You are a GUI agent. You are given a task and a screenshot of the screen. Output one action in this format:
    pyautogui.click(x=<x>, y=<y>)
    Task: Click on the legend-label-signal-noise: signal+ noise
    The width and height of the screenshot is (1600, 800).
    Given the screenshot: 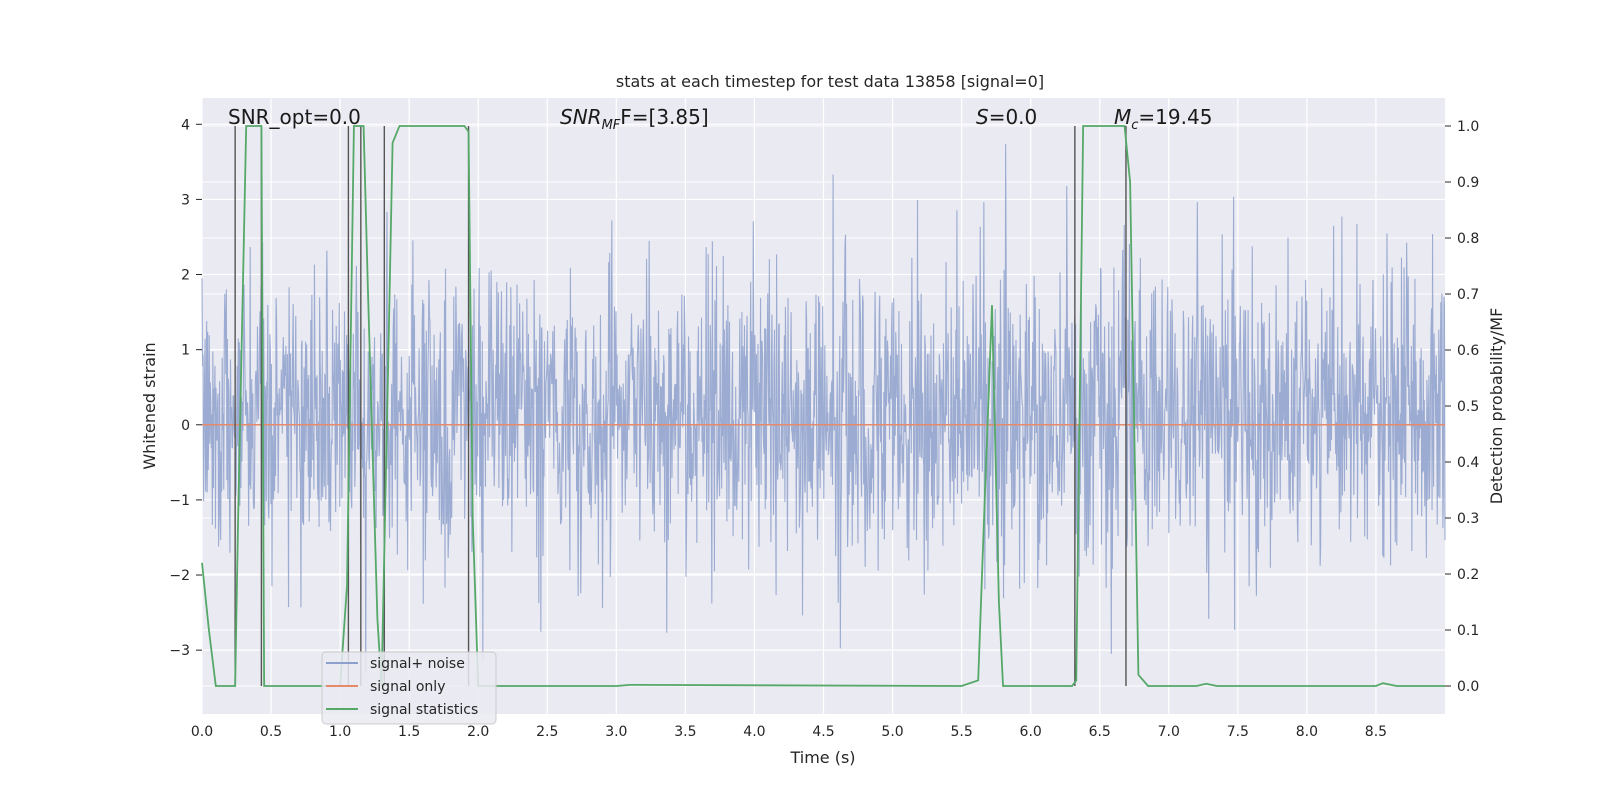 What is the action you would take?
    pyautogui.click(x=417, y=664)
    